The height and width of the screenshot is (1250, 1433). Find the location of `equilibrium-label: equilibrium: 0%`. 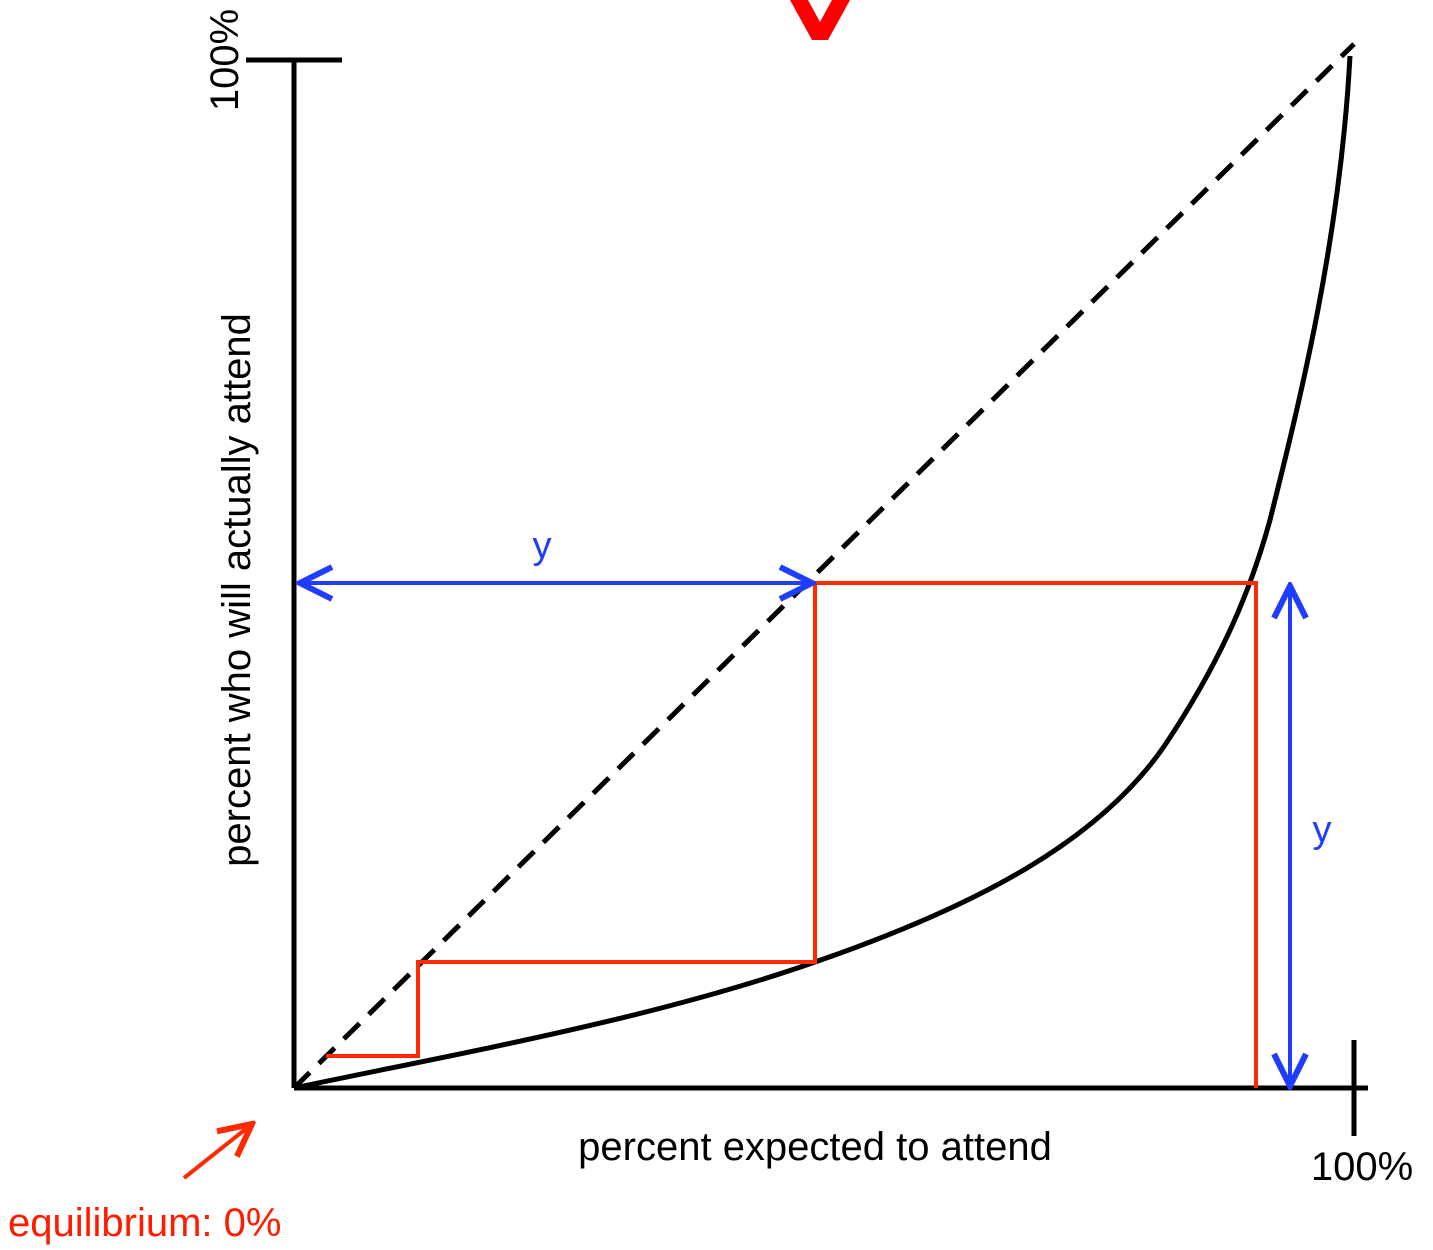

equilibrium-label: equilibrium: 0% is located at coordinates (144, 1223).